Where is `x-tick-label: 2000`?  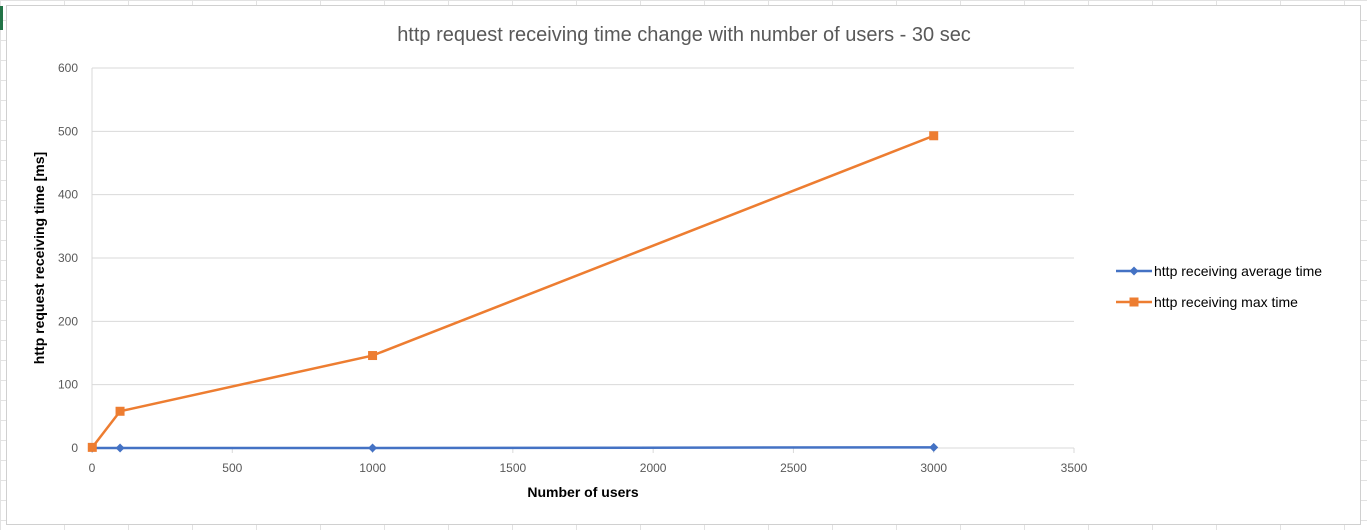 x-tick-label: 2000 is located at coordinates (653, 468).